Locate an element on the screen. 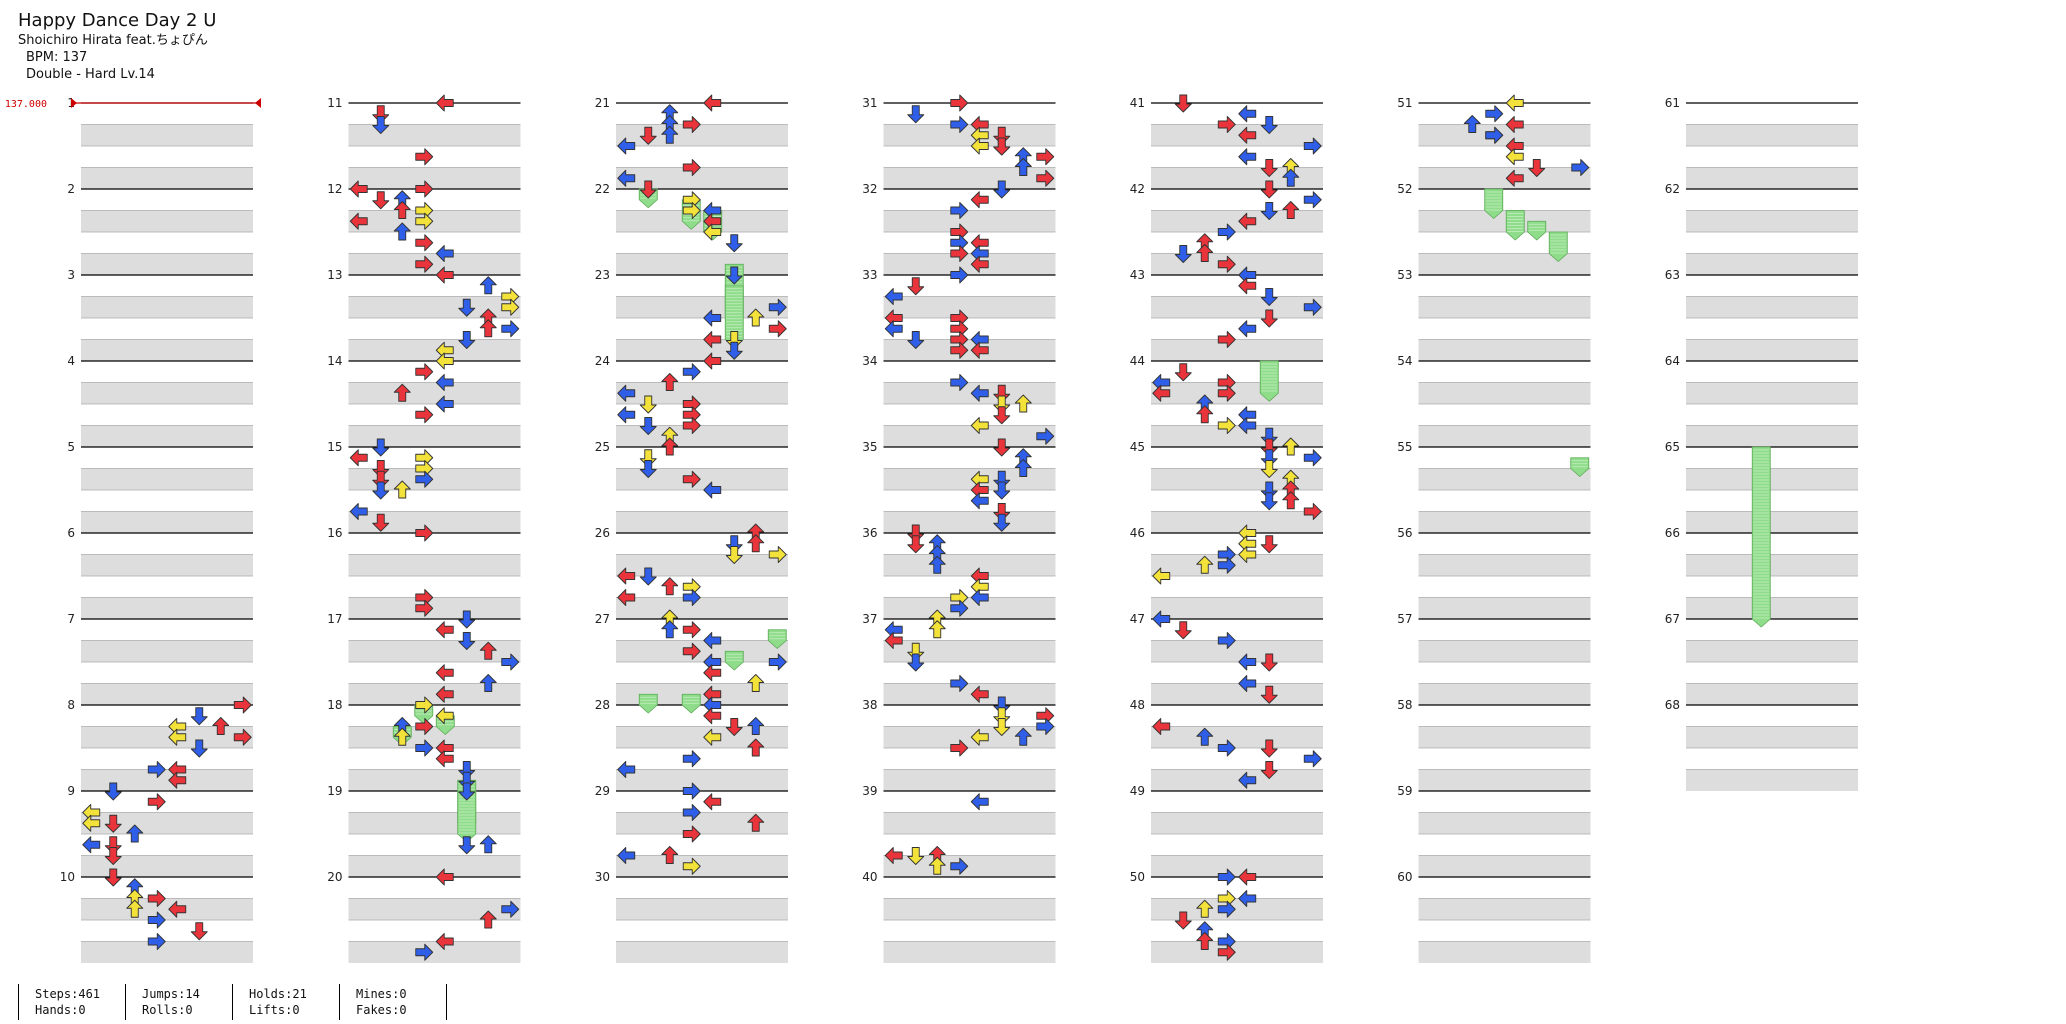  measure-number: 34 is located at coordinates (869, 361).